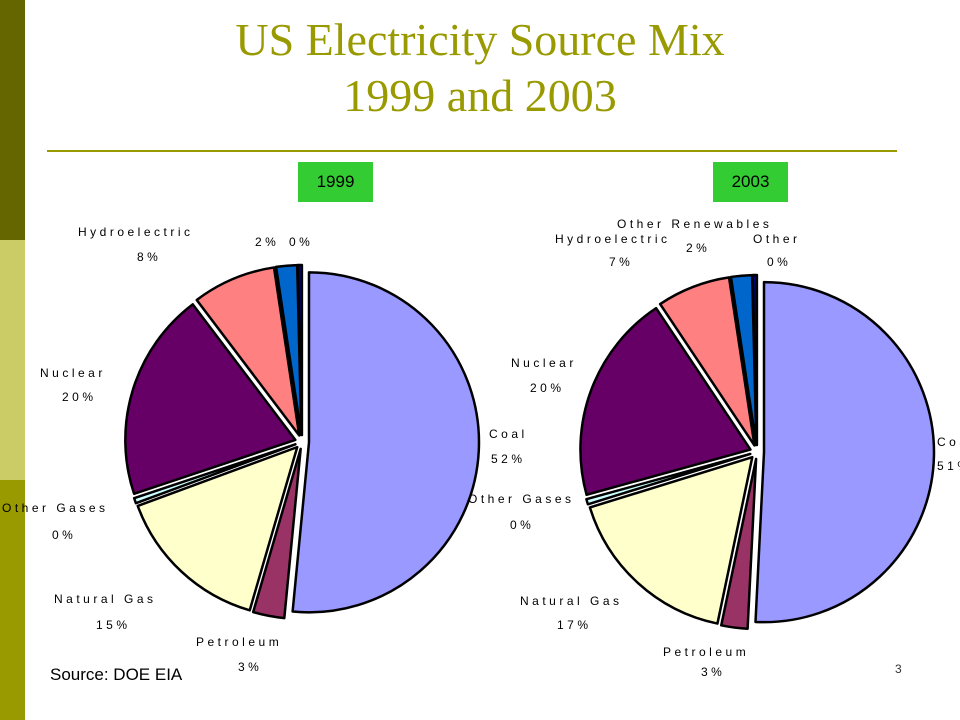 The height and width of the screenshot is (720, 960). What do you see at coordinates (267, 242) in the screenshot?
I see `value-1999-other-renewables: 2%` at bounding box center [267, 242].